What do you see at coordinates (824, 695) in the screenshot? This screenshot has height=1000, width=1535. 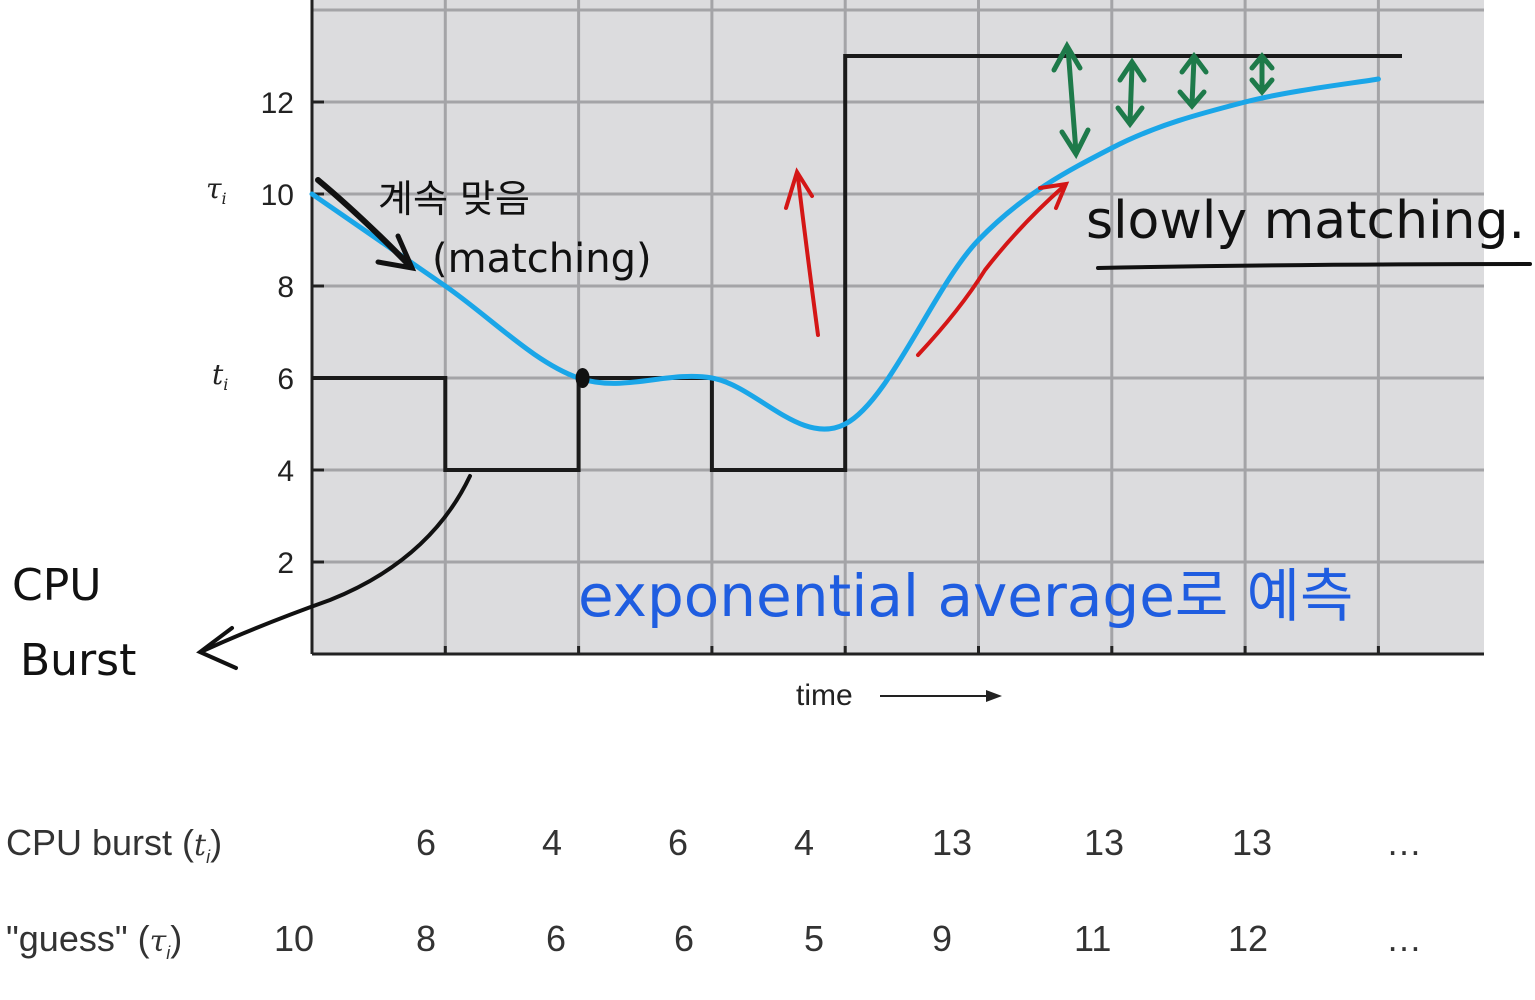 I see `x-axis-label: time` at bounding box center [824, 695].